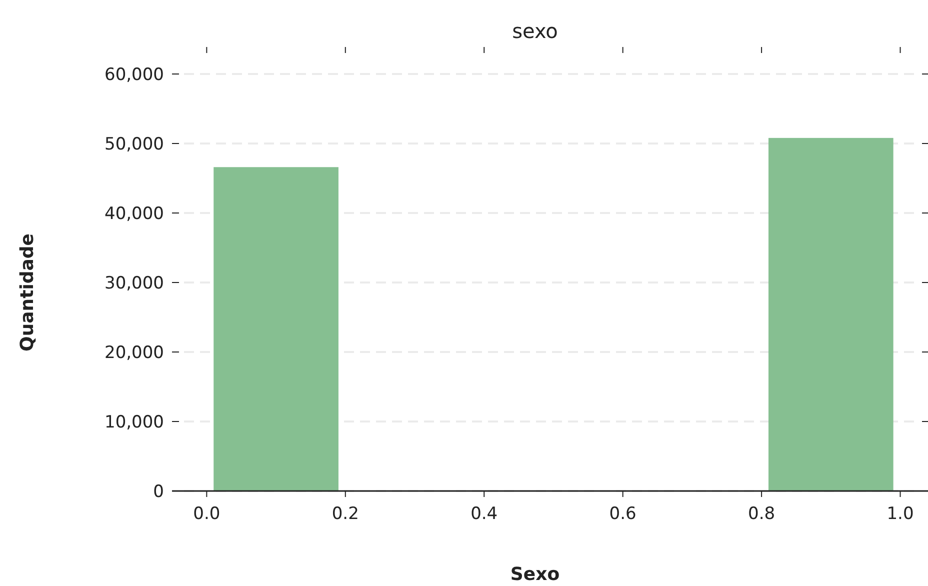  What do you see at coordinates (900, 514) in the screenshot?
I see `x-tick-label: 1.0` at bounding box center [900, 514].